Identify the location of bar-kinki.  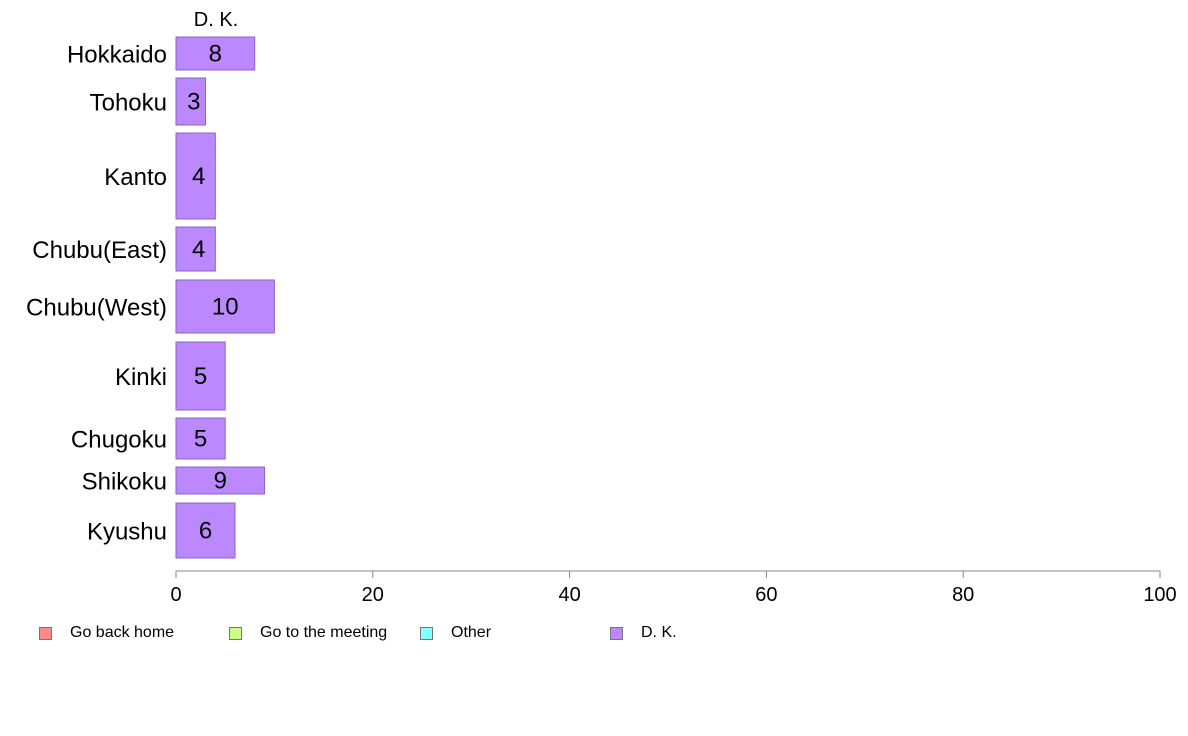
(200, 376).